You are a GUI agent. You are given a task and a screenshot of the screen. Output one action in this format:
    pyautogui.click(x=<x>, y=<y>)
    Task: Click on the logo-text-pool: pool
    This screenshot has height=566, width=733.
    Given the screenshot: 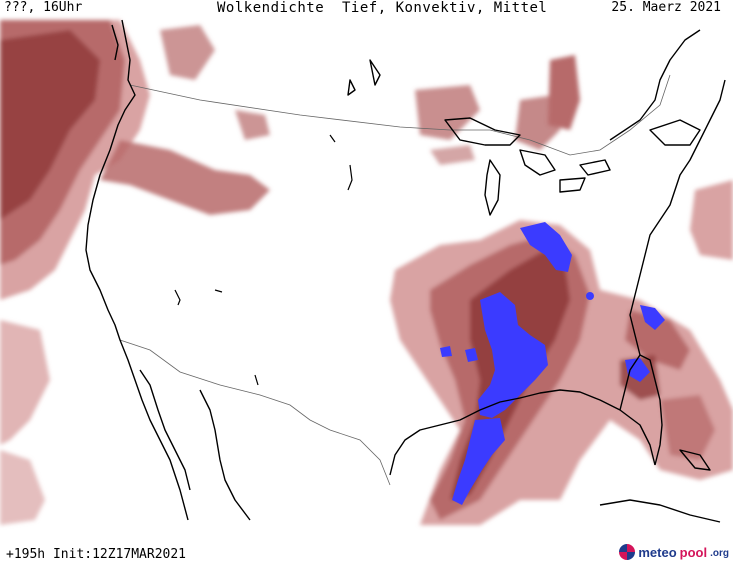 What is the action you would take?
    pyautogui.click(x=693, y=552)
    